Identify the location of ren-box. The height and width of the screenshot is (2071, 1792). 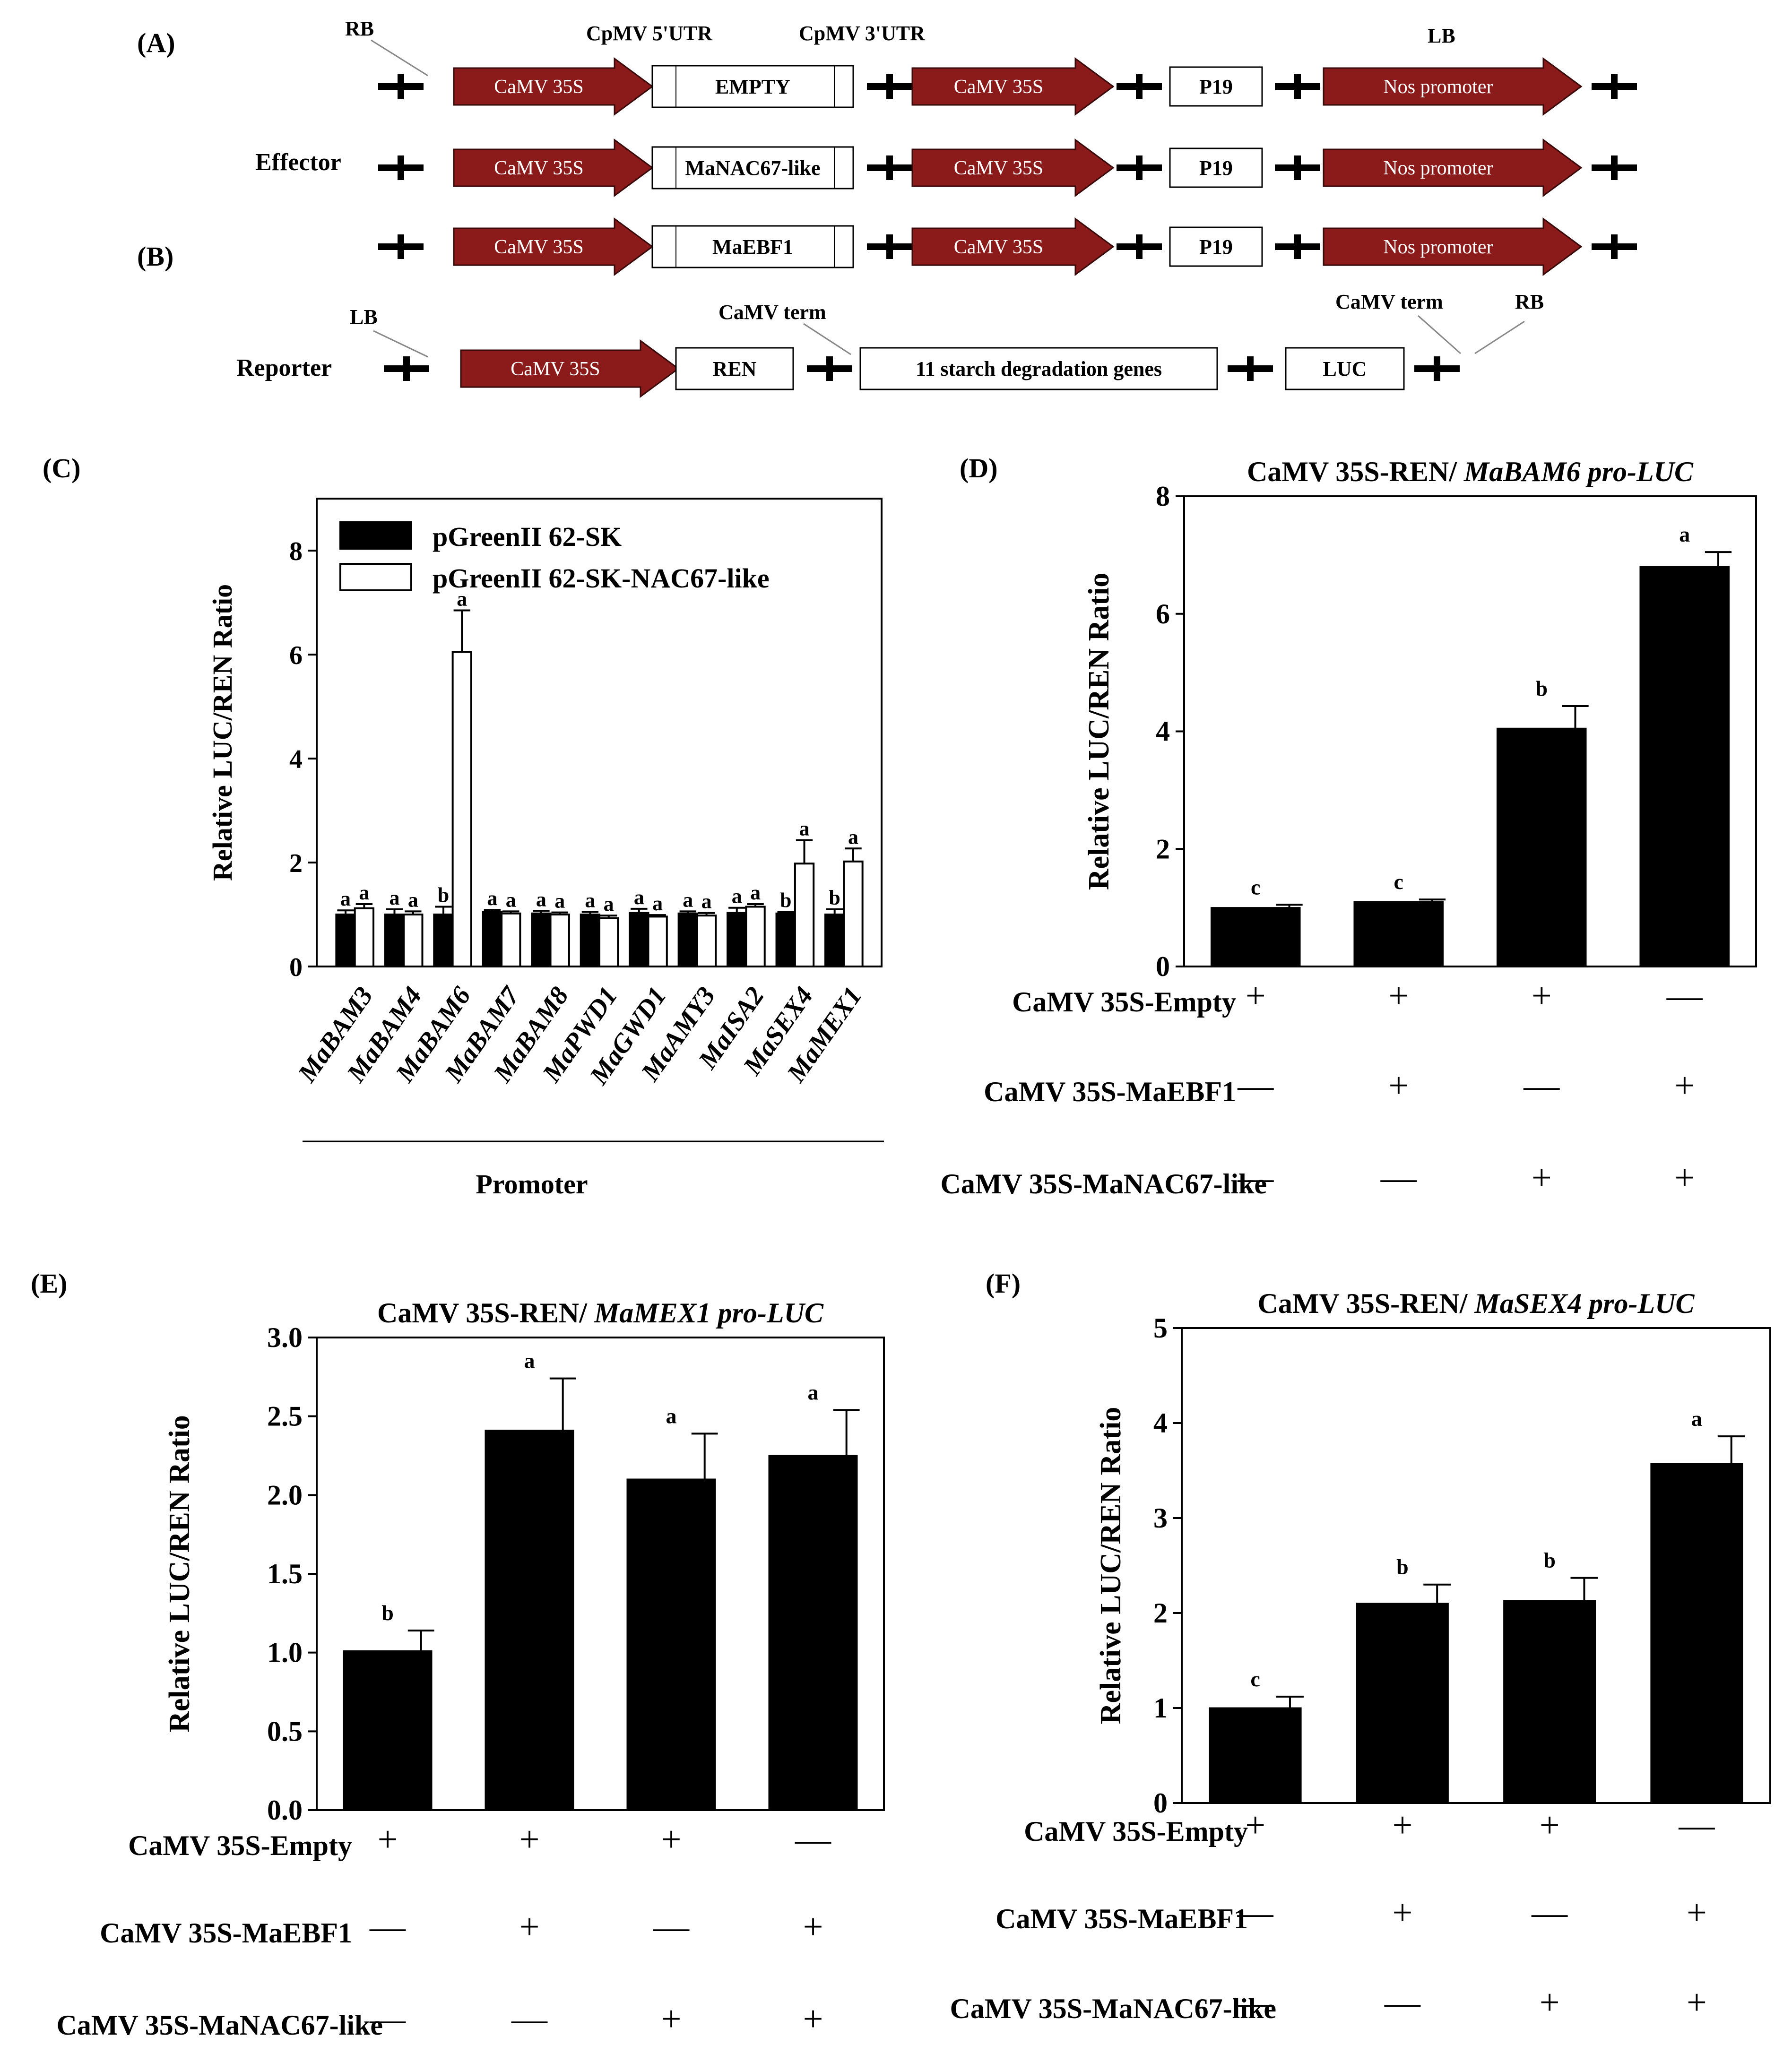
(734, 368).